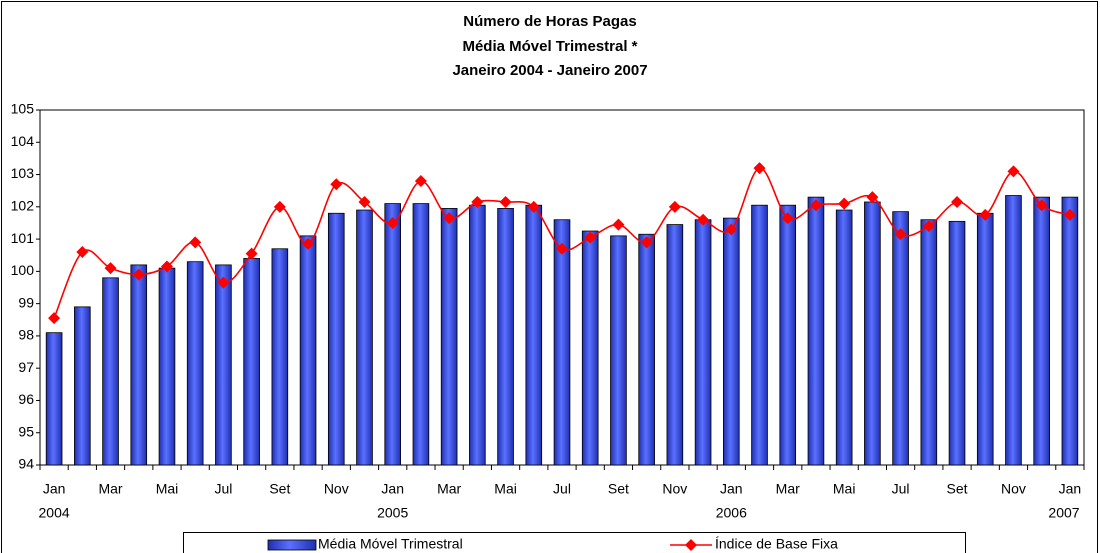  I want to click on y-tick-label: 105, so click(23, 109).